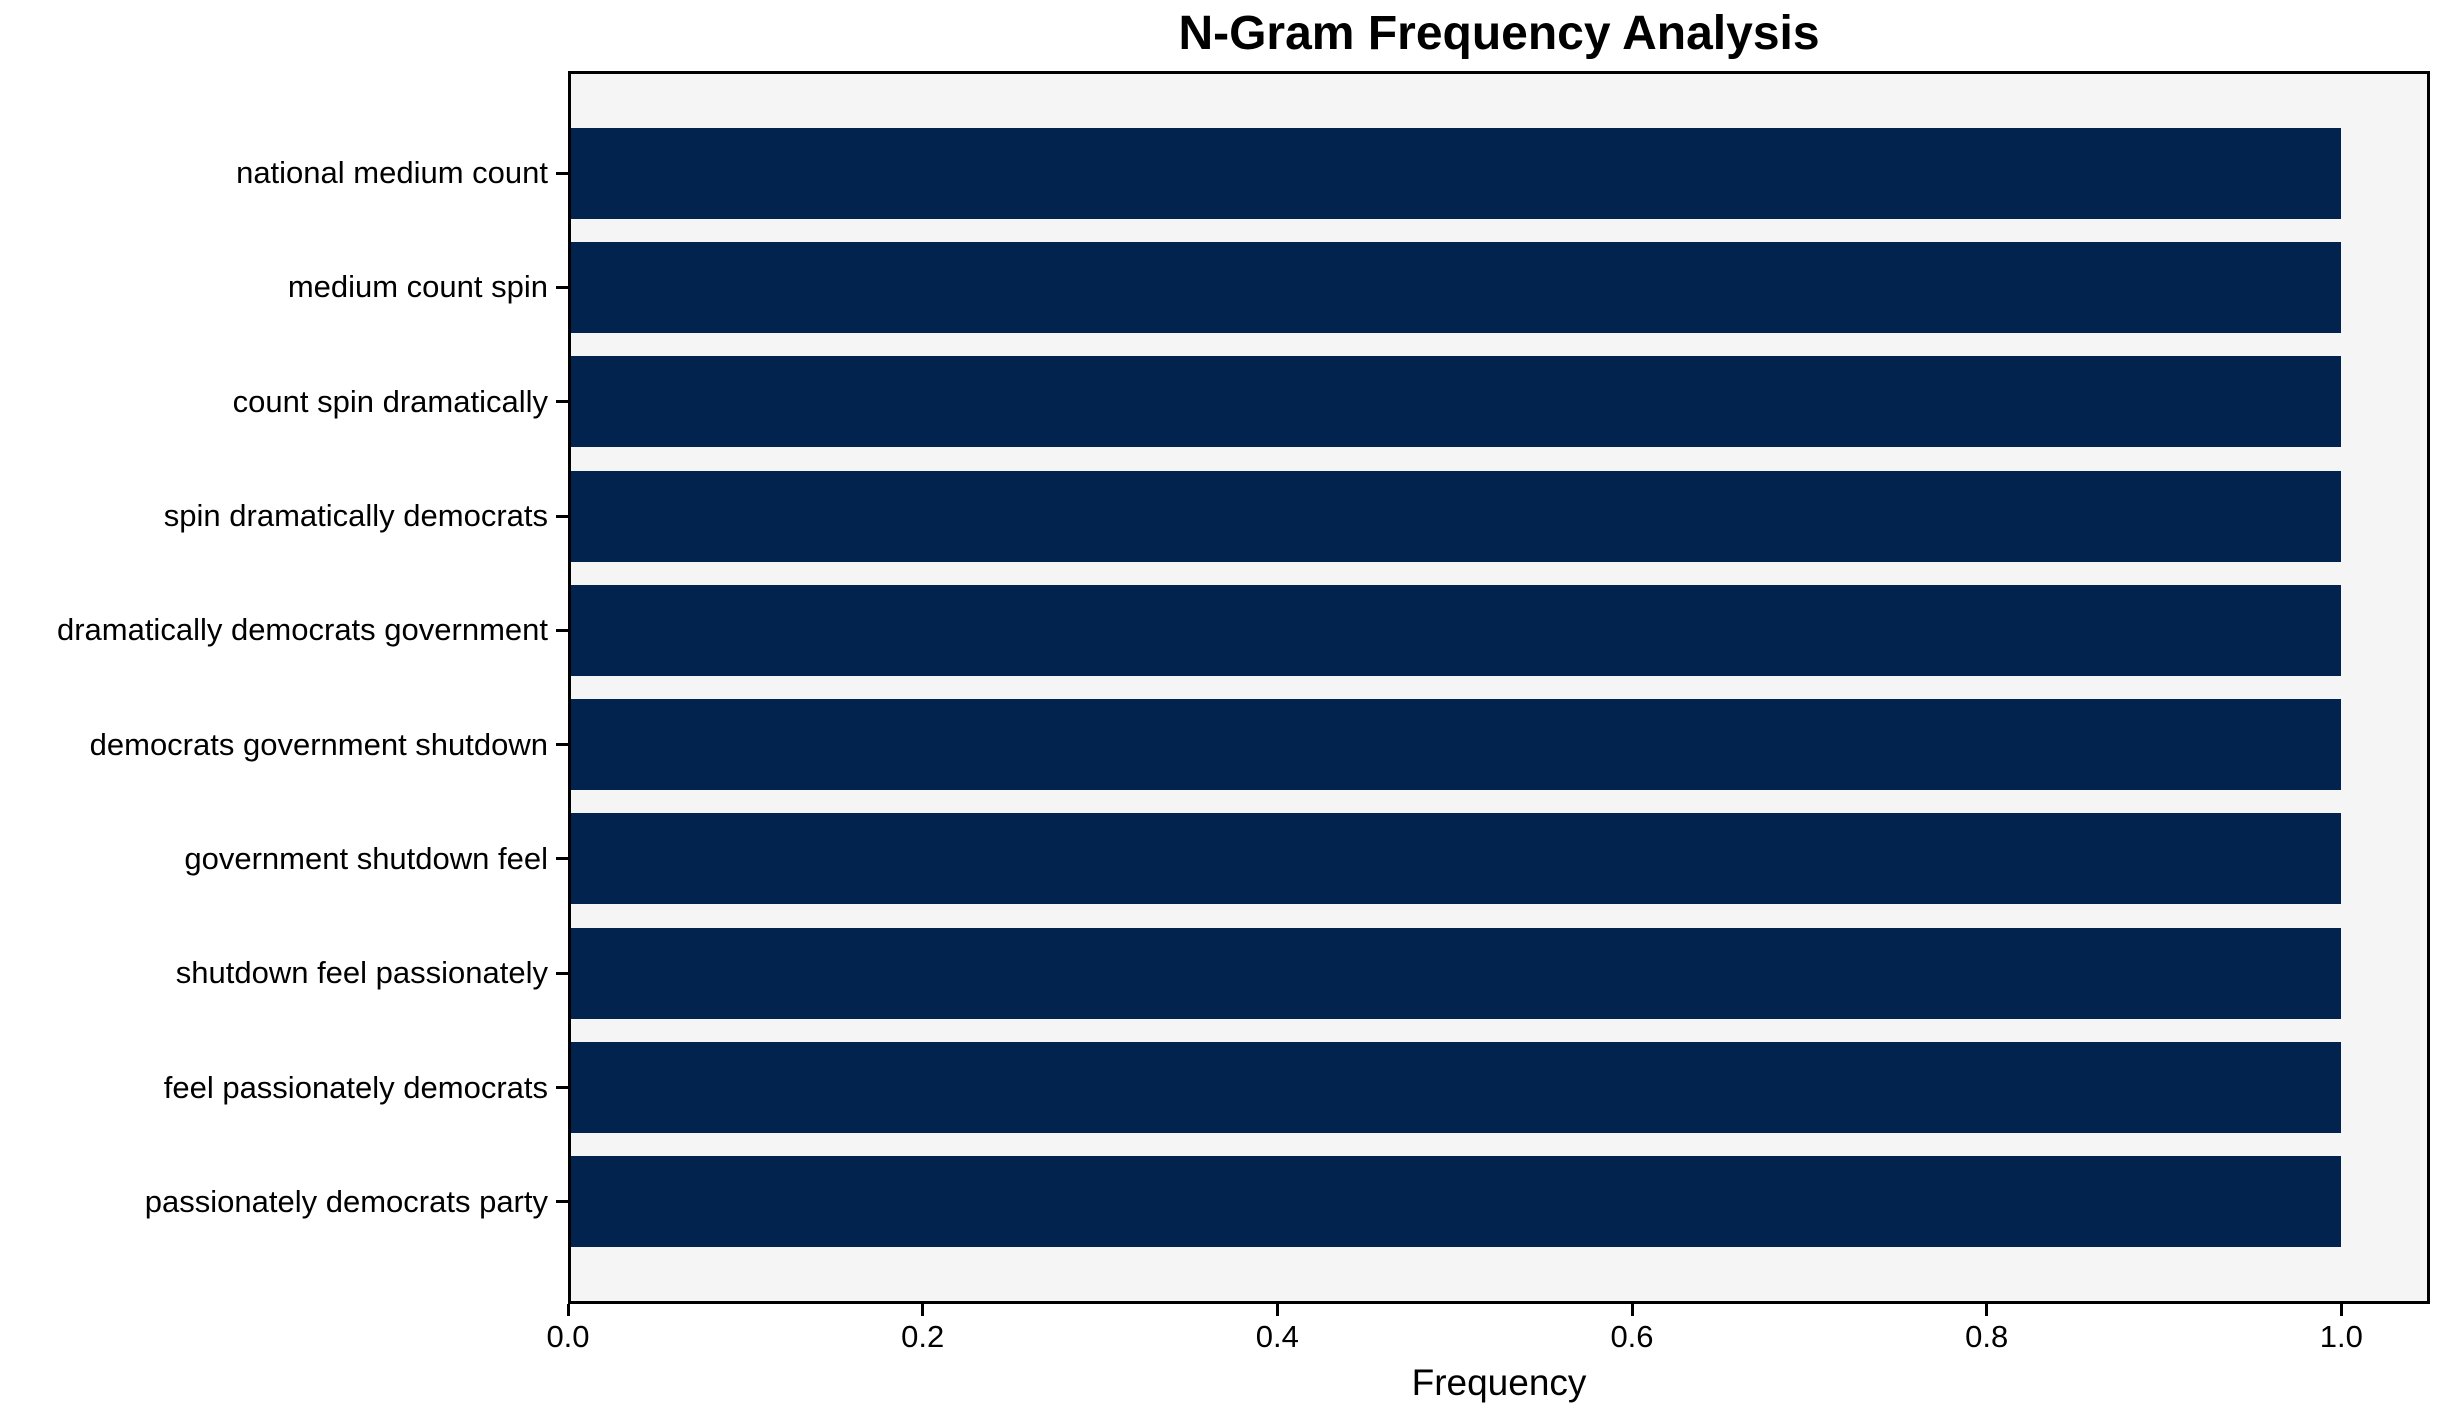 Image resolution: width=2447 pixels, height=1414 pixels. I want to click on y-tick-label: feel passionately democrats, so click(355, 1087).